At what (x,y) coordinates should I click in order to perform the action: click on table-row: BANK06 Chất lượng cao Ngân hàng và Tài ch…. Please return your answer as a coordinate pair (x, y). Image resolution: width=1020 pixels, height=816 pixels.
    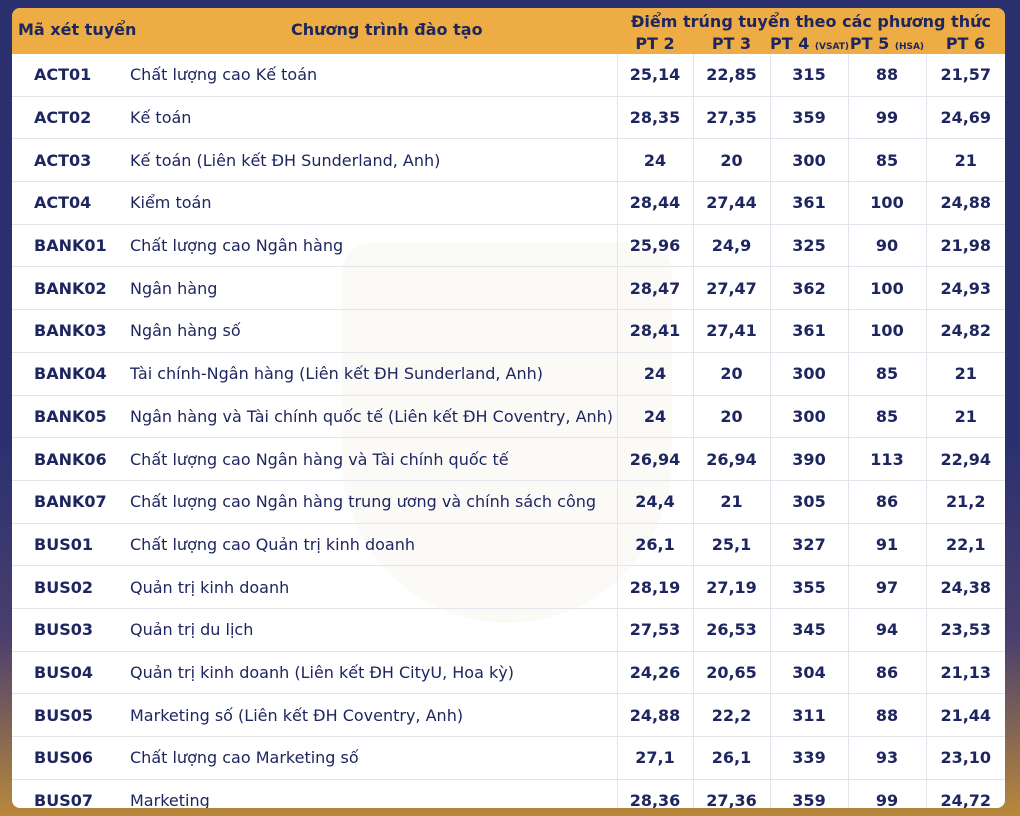
    Looking at the image, I should click on (508, 459).